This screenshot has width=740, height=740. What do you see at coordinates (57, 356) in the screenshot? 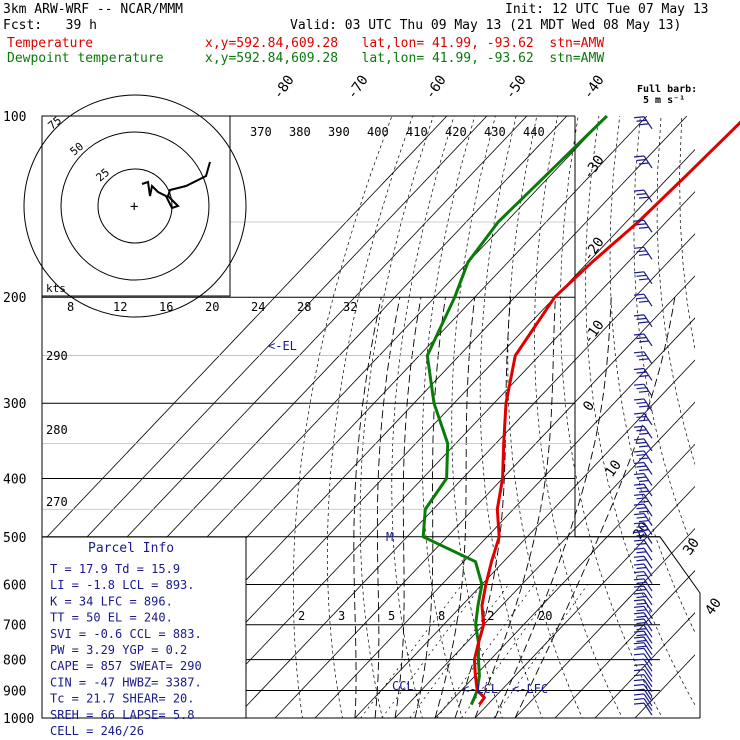
I see `theta-label-left: 290` at bounding box center [57, 356].